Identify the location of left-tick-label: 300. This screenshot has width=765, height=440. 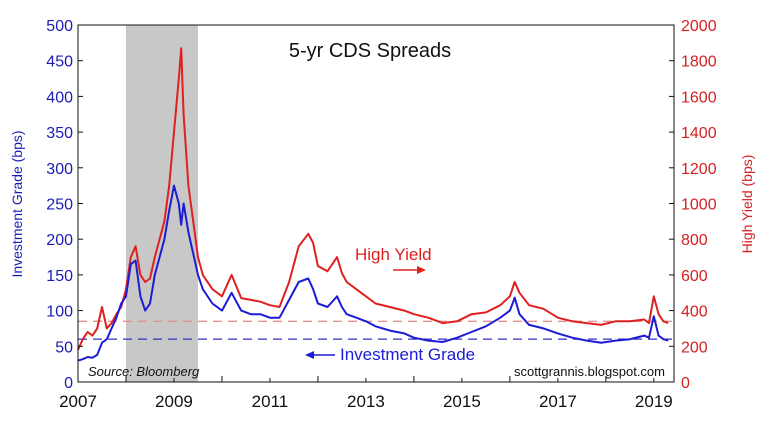
(59, 169).